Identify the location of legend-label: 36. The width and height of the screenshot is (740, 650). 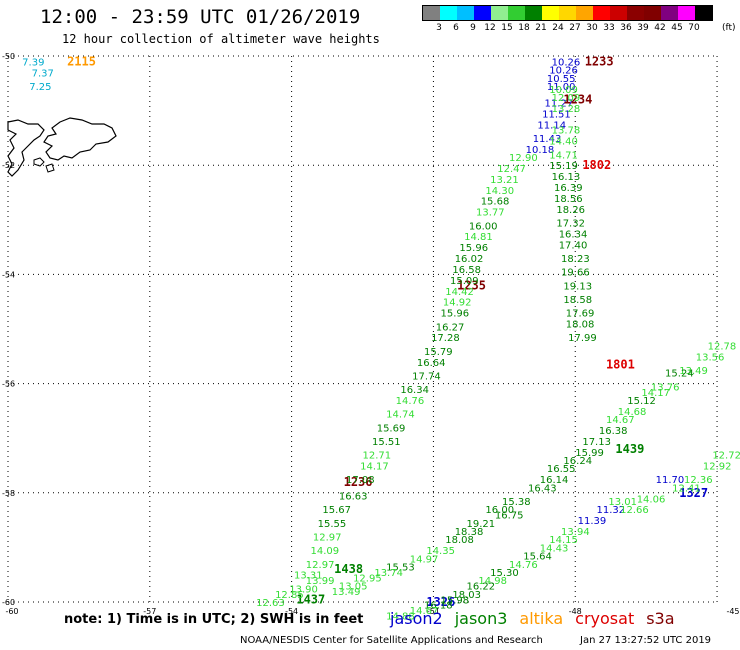
(626, 28).